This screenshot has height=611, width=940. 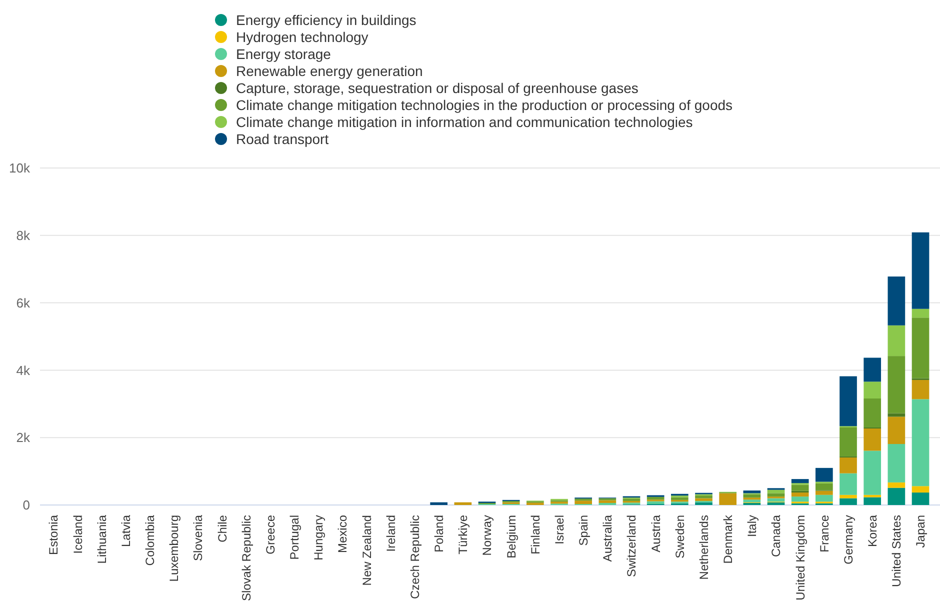 I want to click on x-tick-label: Australia, so click(x=607, y=538).